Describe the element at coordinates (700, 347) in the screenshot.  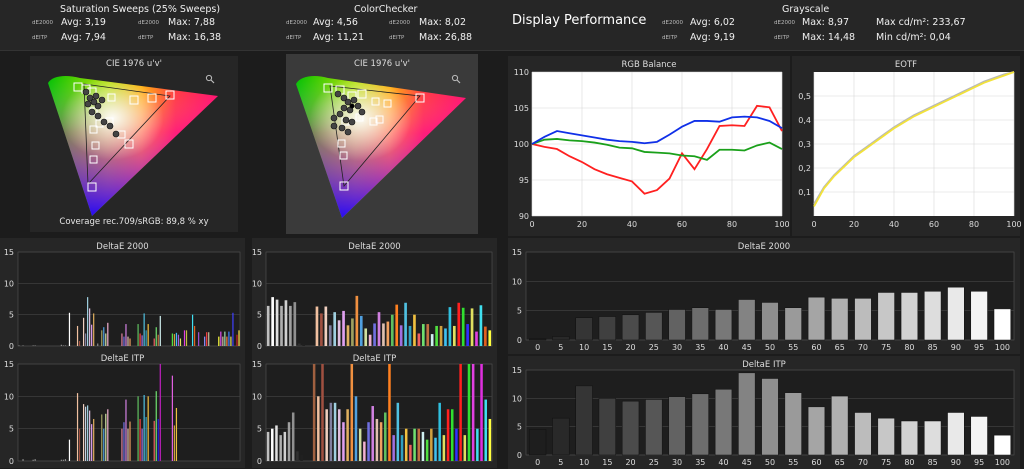
I see `x-tick-label: 35` at that location.